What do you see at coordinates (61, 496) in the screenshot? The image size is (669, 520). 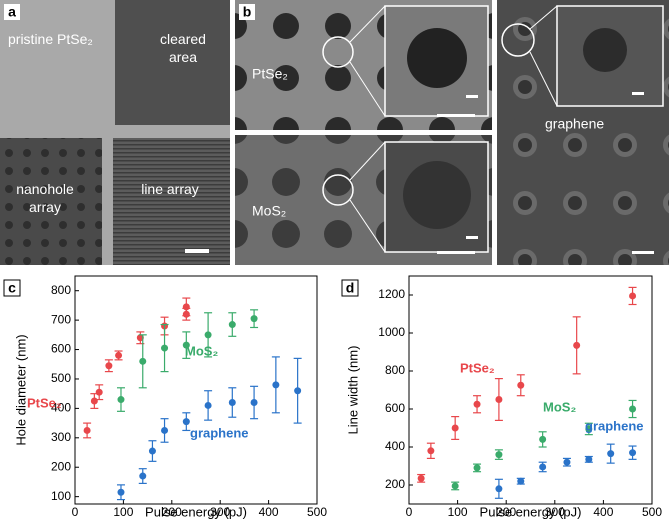 I see `y-tick-label: 100` at bounding box center [61, 496].